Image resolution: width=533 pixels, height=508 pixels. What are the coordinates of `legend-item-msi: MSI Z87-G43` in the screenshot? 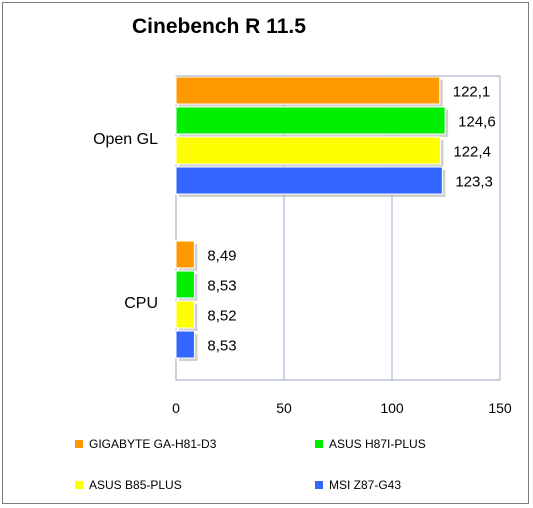 It's located at (358, 485).